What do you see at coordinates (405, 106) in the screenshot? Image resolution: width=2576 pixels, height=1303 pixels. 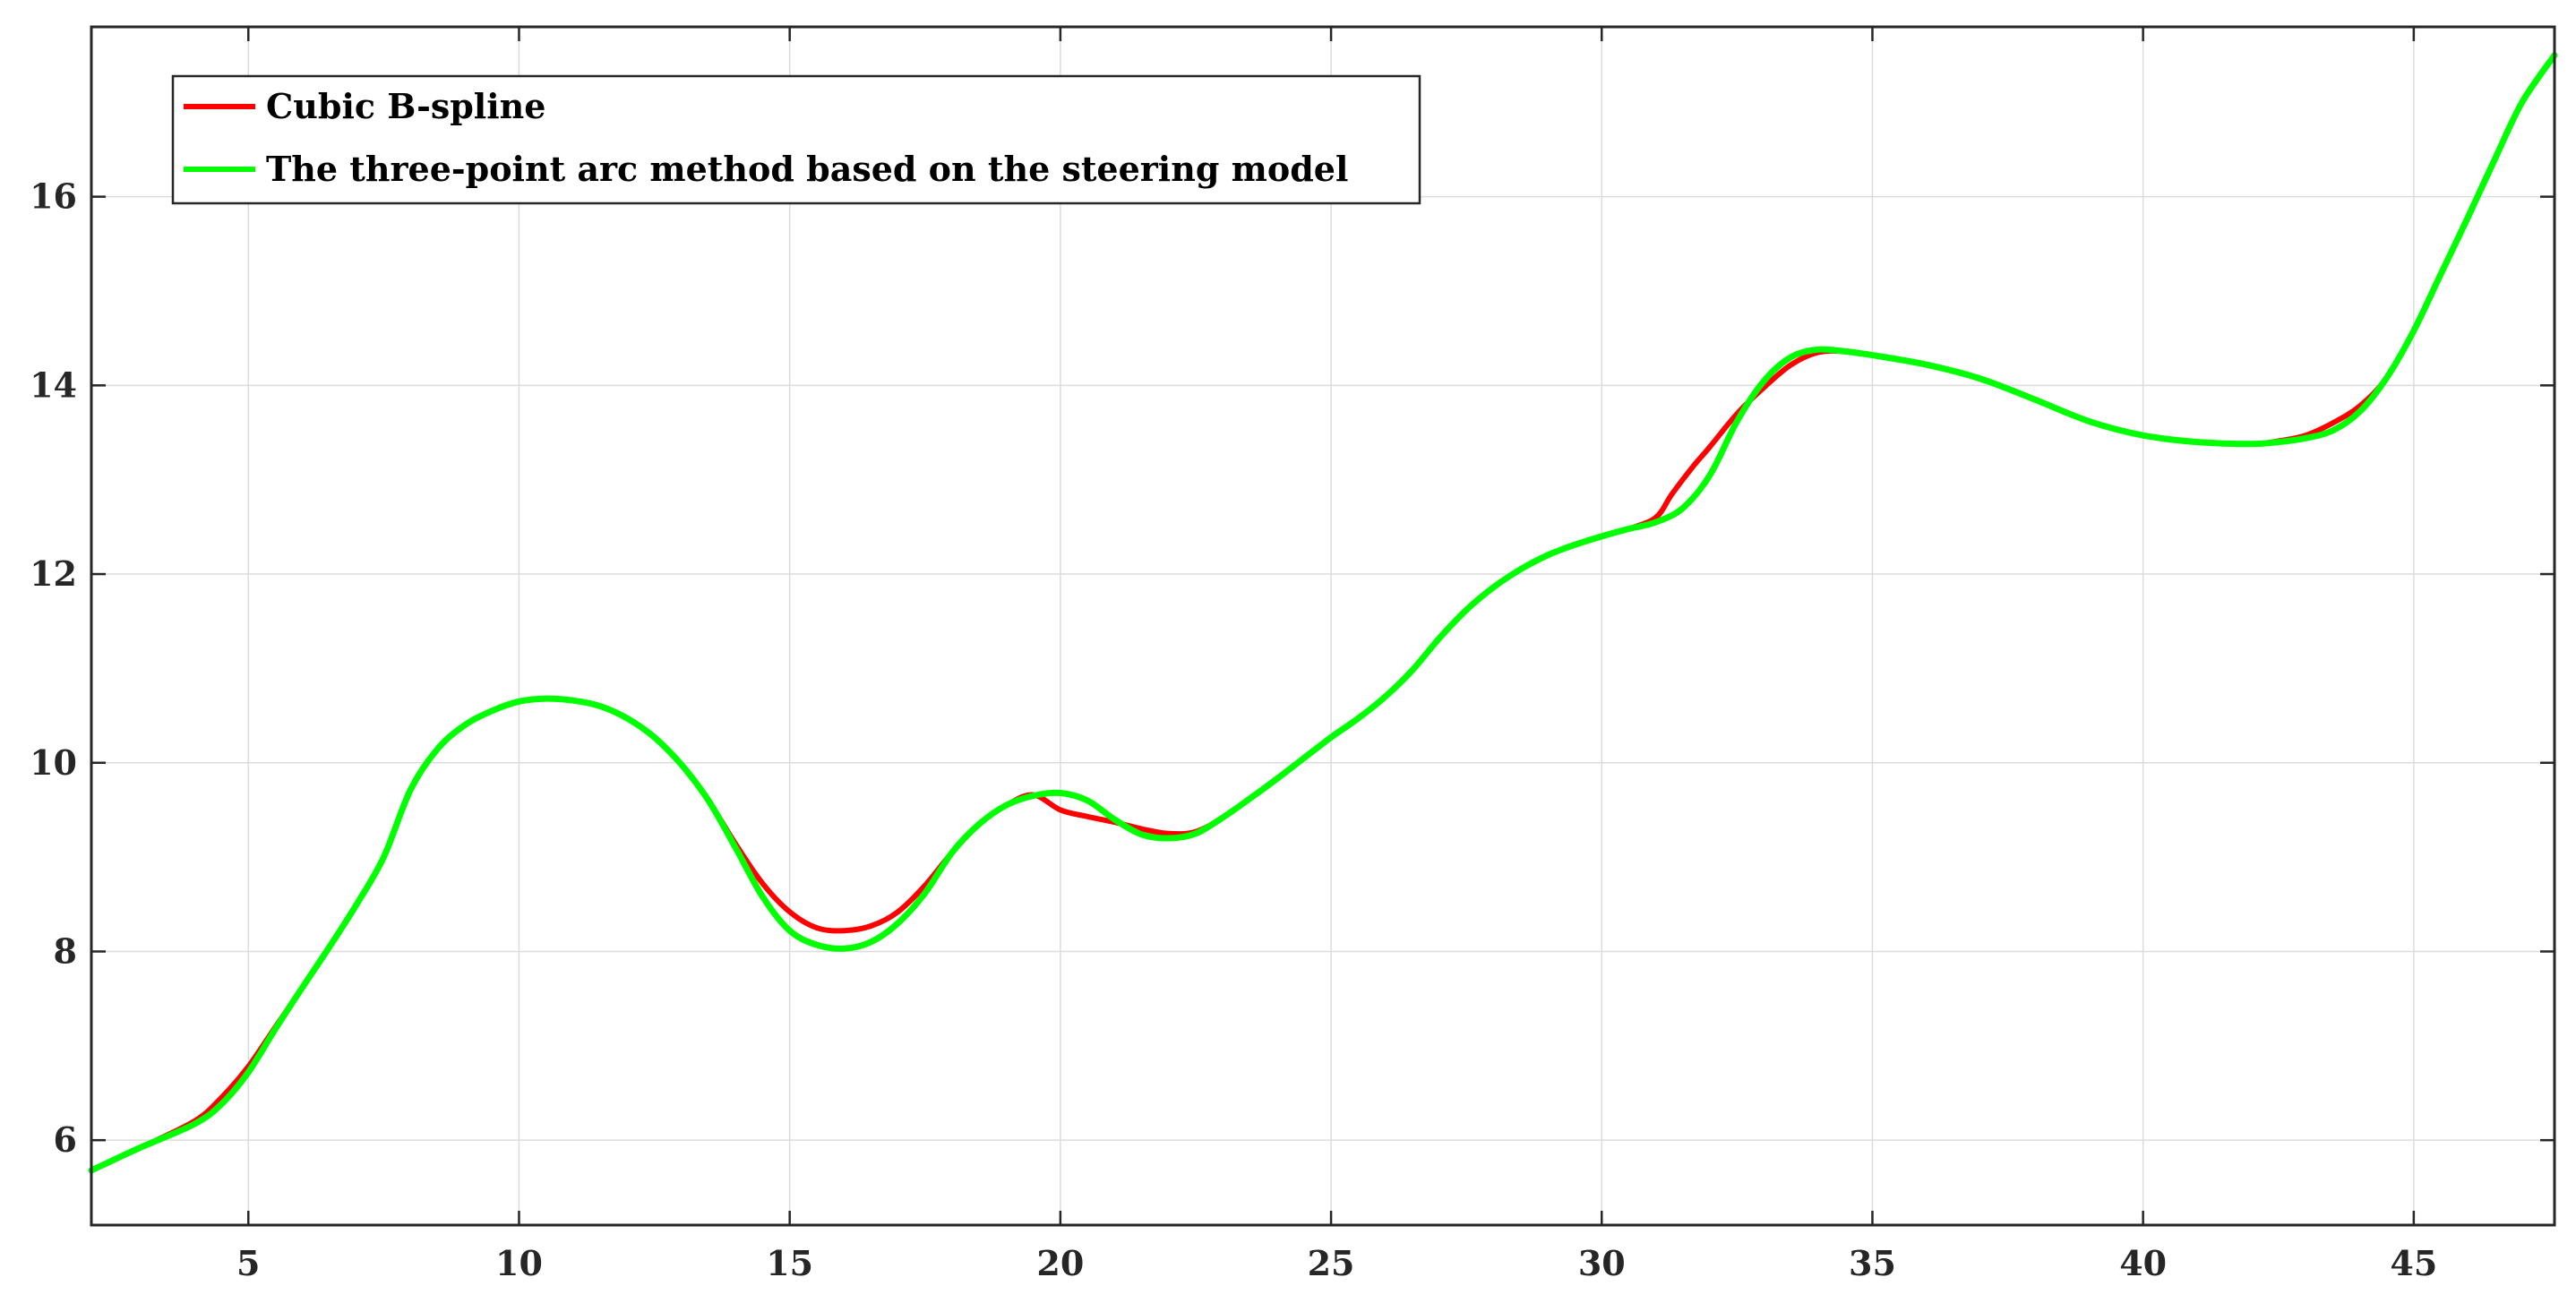 I see `legend-label-cubic-b-spline: Cubic B-spline` at bounding box center [405, 106].